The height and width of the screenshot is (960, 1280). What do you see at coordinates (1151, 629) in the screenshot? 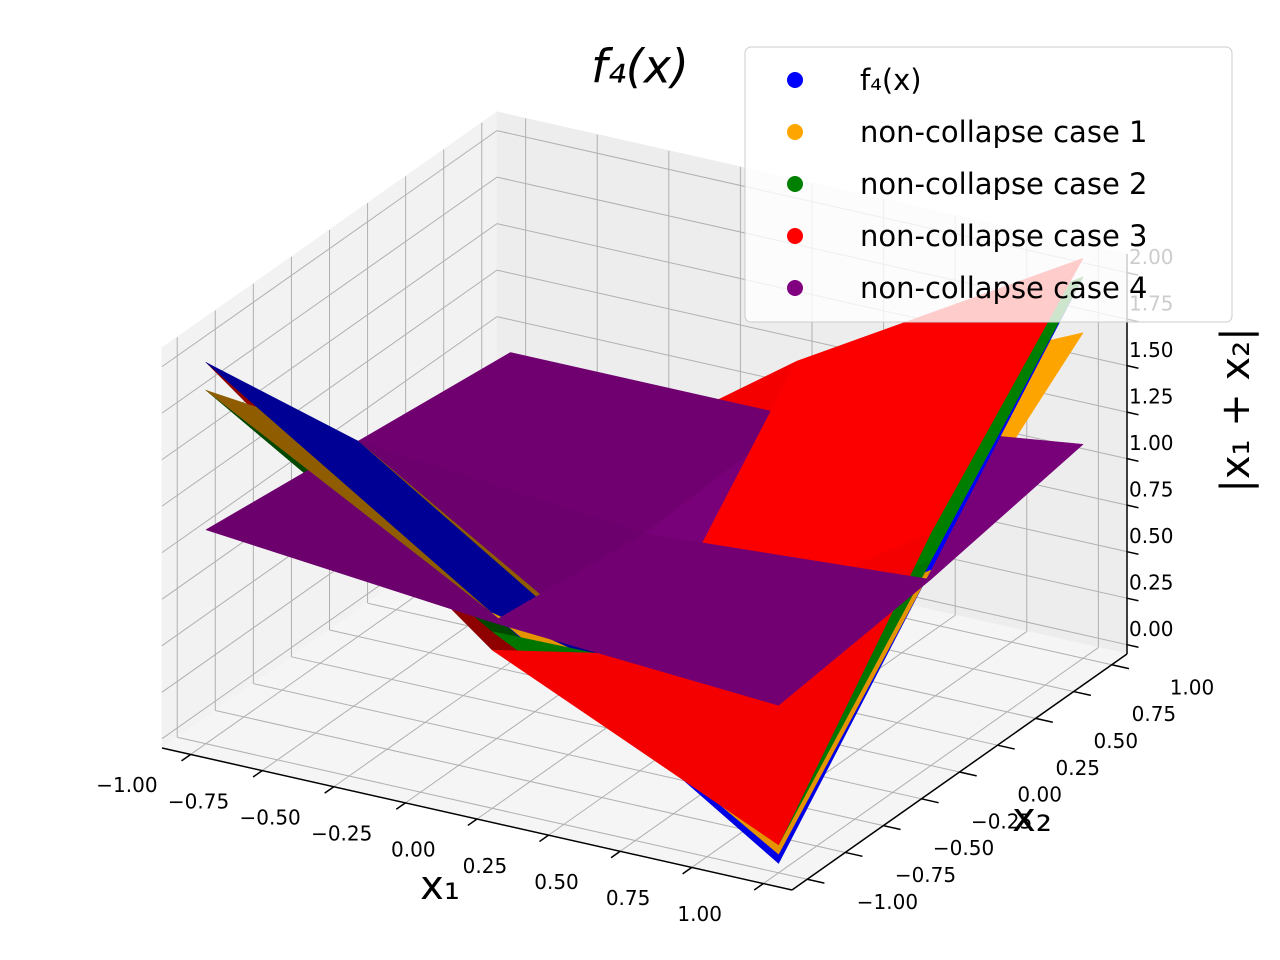
I see `z-tick-label: 0.00` at bounding box center [1151, 629].